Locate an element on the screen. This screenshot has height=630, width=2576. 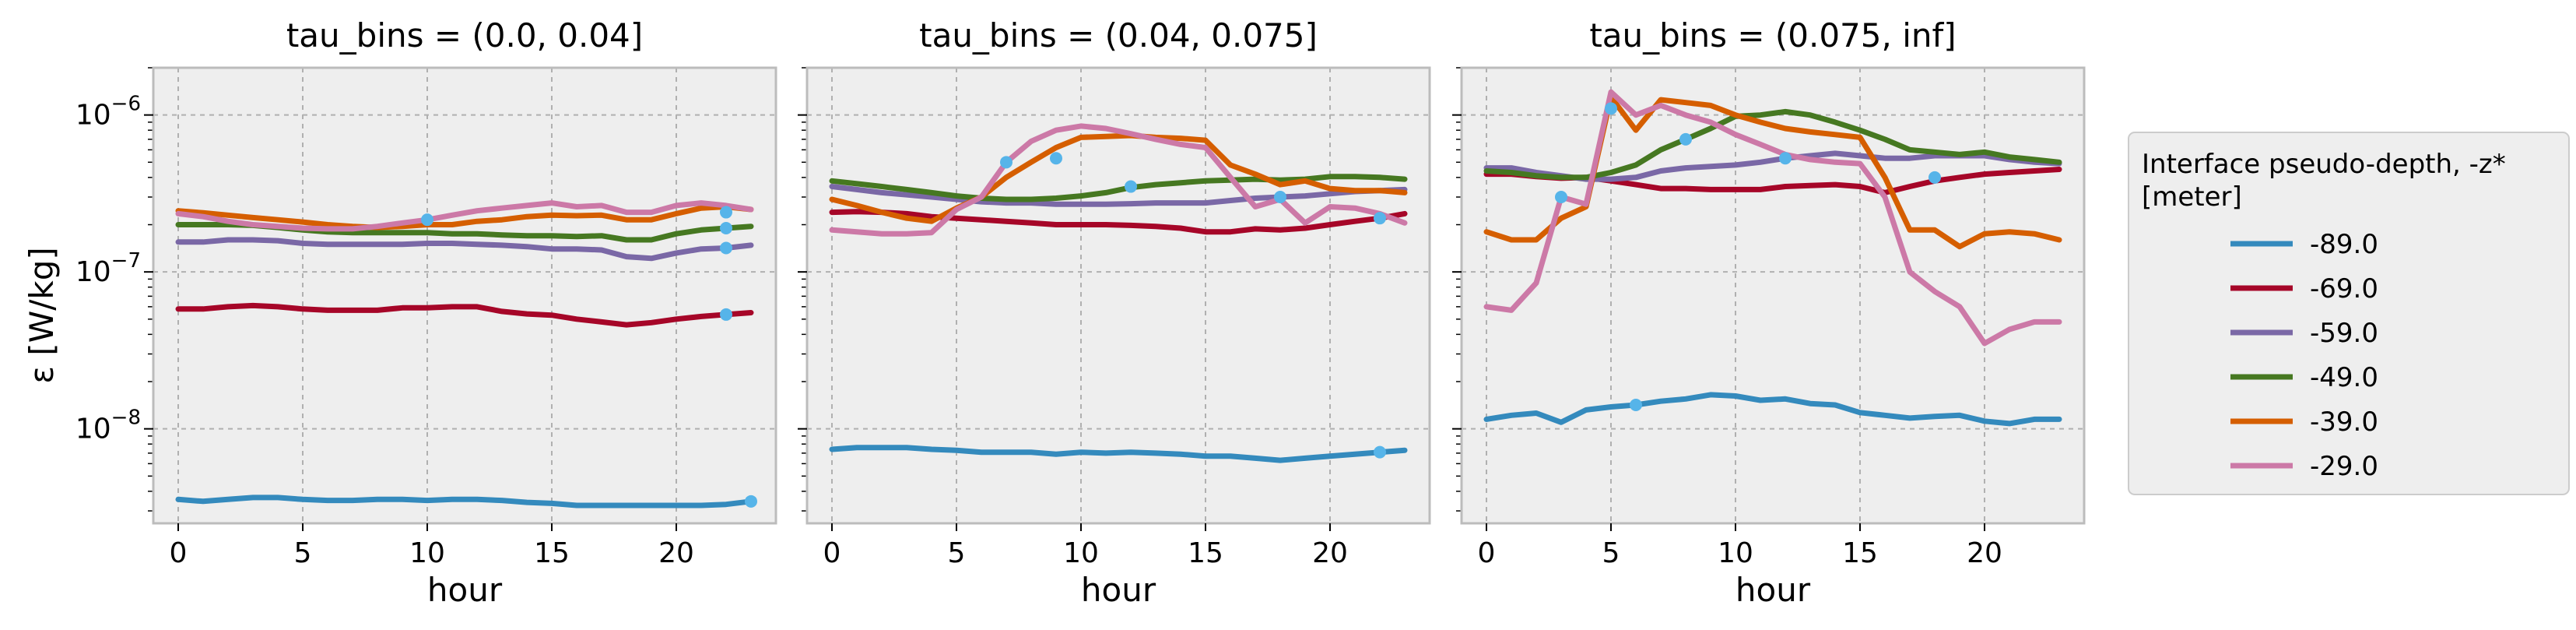
legend-box is located at coordinates (2349, 313).